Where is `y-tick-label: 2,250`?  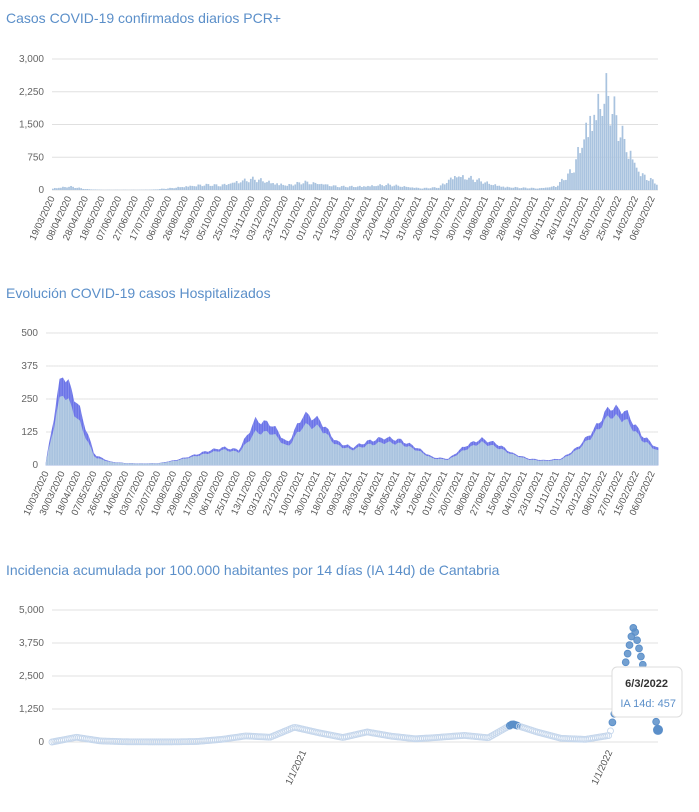
y-tick-label: 2,250 is located at coordinates (31, 92).